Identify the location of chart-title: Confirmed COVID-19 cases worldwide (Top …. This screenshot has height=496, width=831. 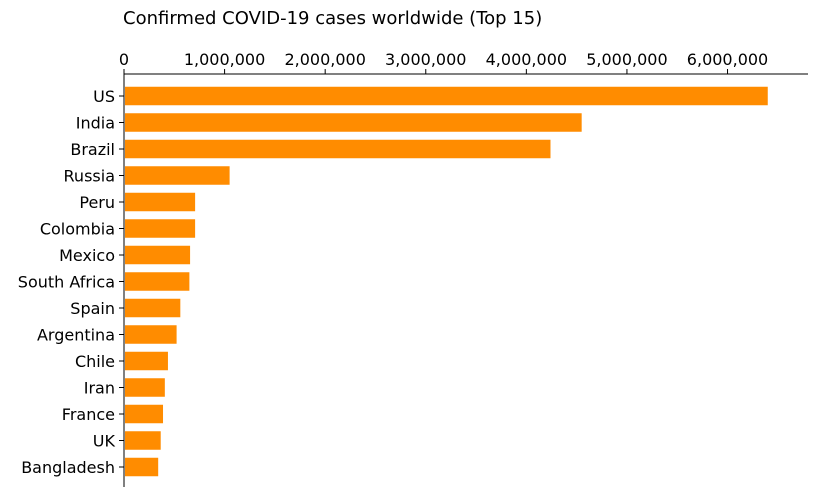
(332, 18).